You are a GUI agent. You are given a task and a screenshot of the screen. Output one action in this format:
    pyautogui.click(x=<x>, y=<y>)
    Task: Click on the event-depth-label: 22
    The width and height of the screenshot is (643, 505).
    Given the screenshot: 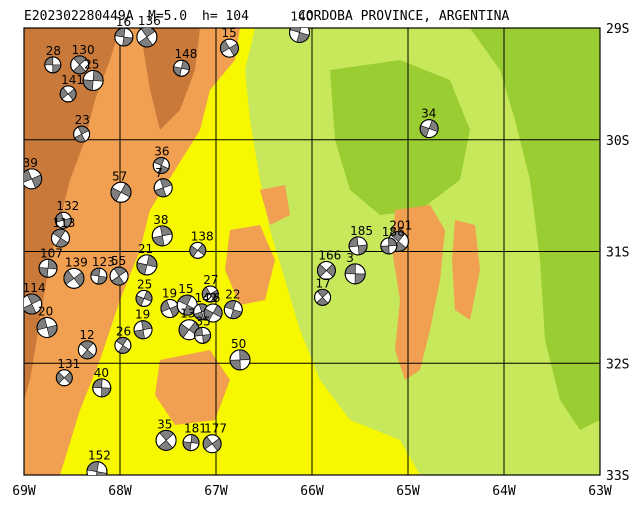 What is the action you would take?
    pyautogui.click(x=232, y=295)
    